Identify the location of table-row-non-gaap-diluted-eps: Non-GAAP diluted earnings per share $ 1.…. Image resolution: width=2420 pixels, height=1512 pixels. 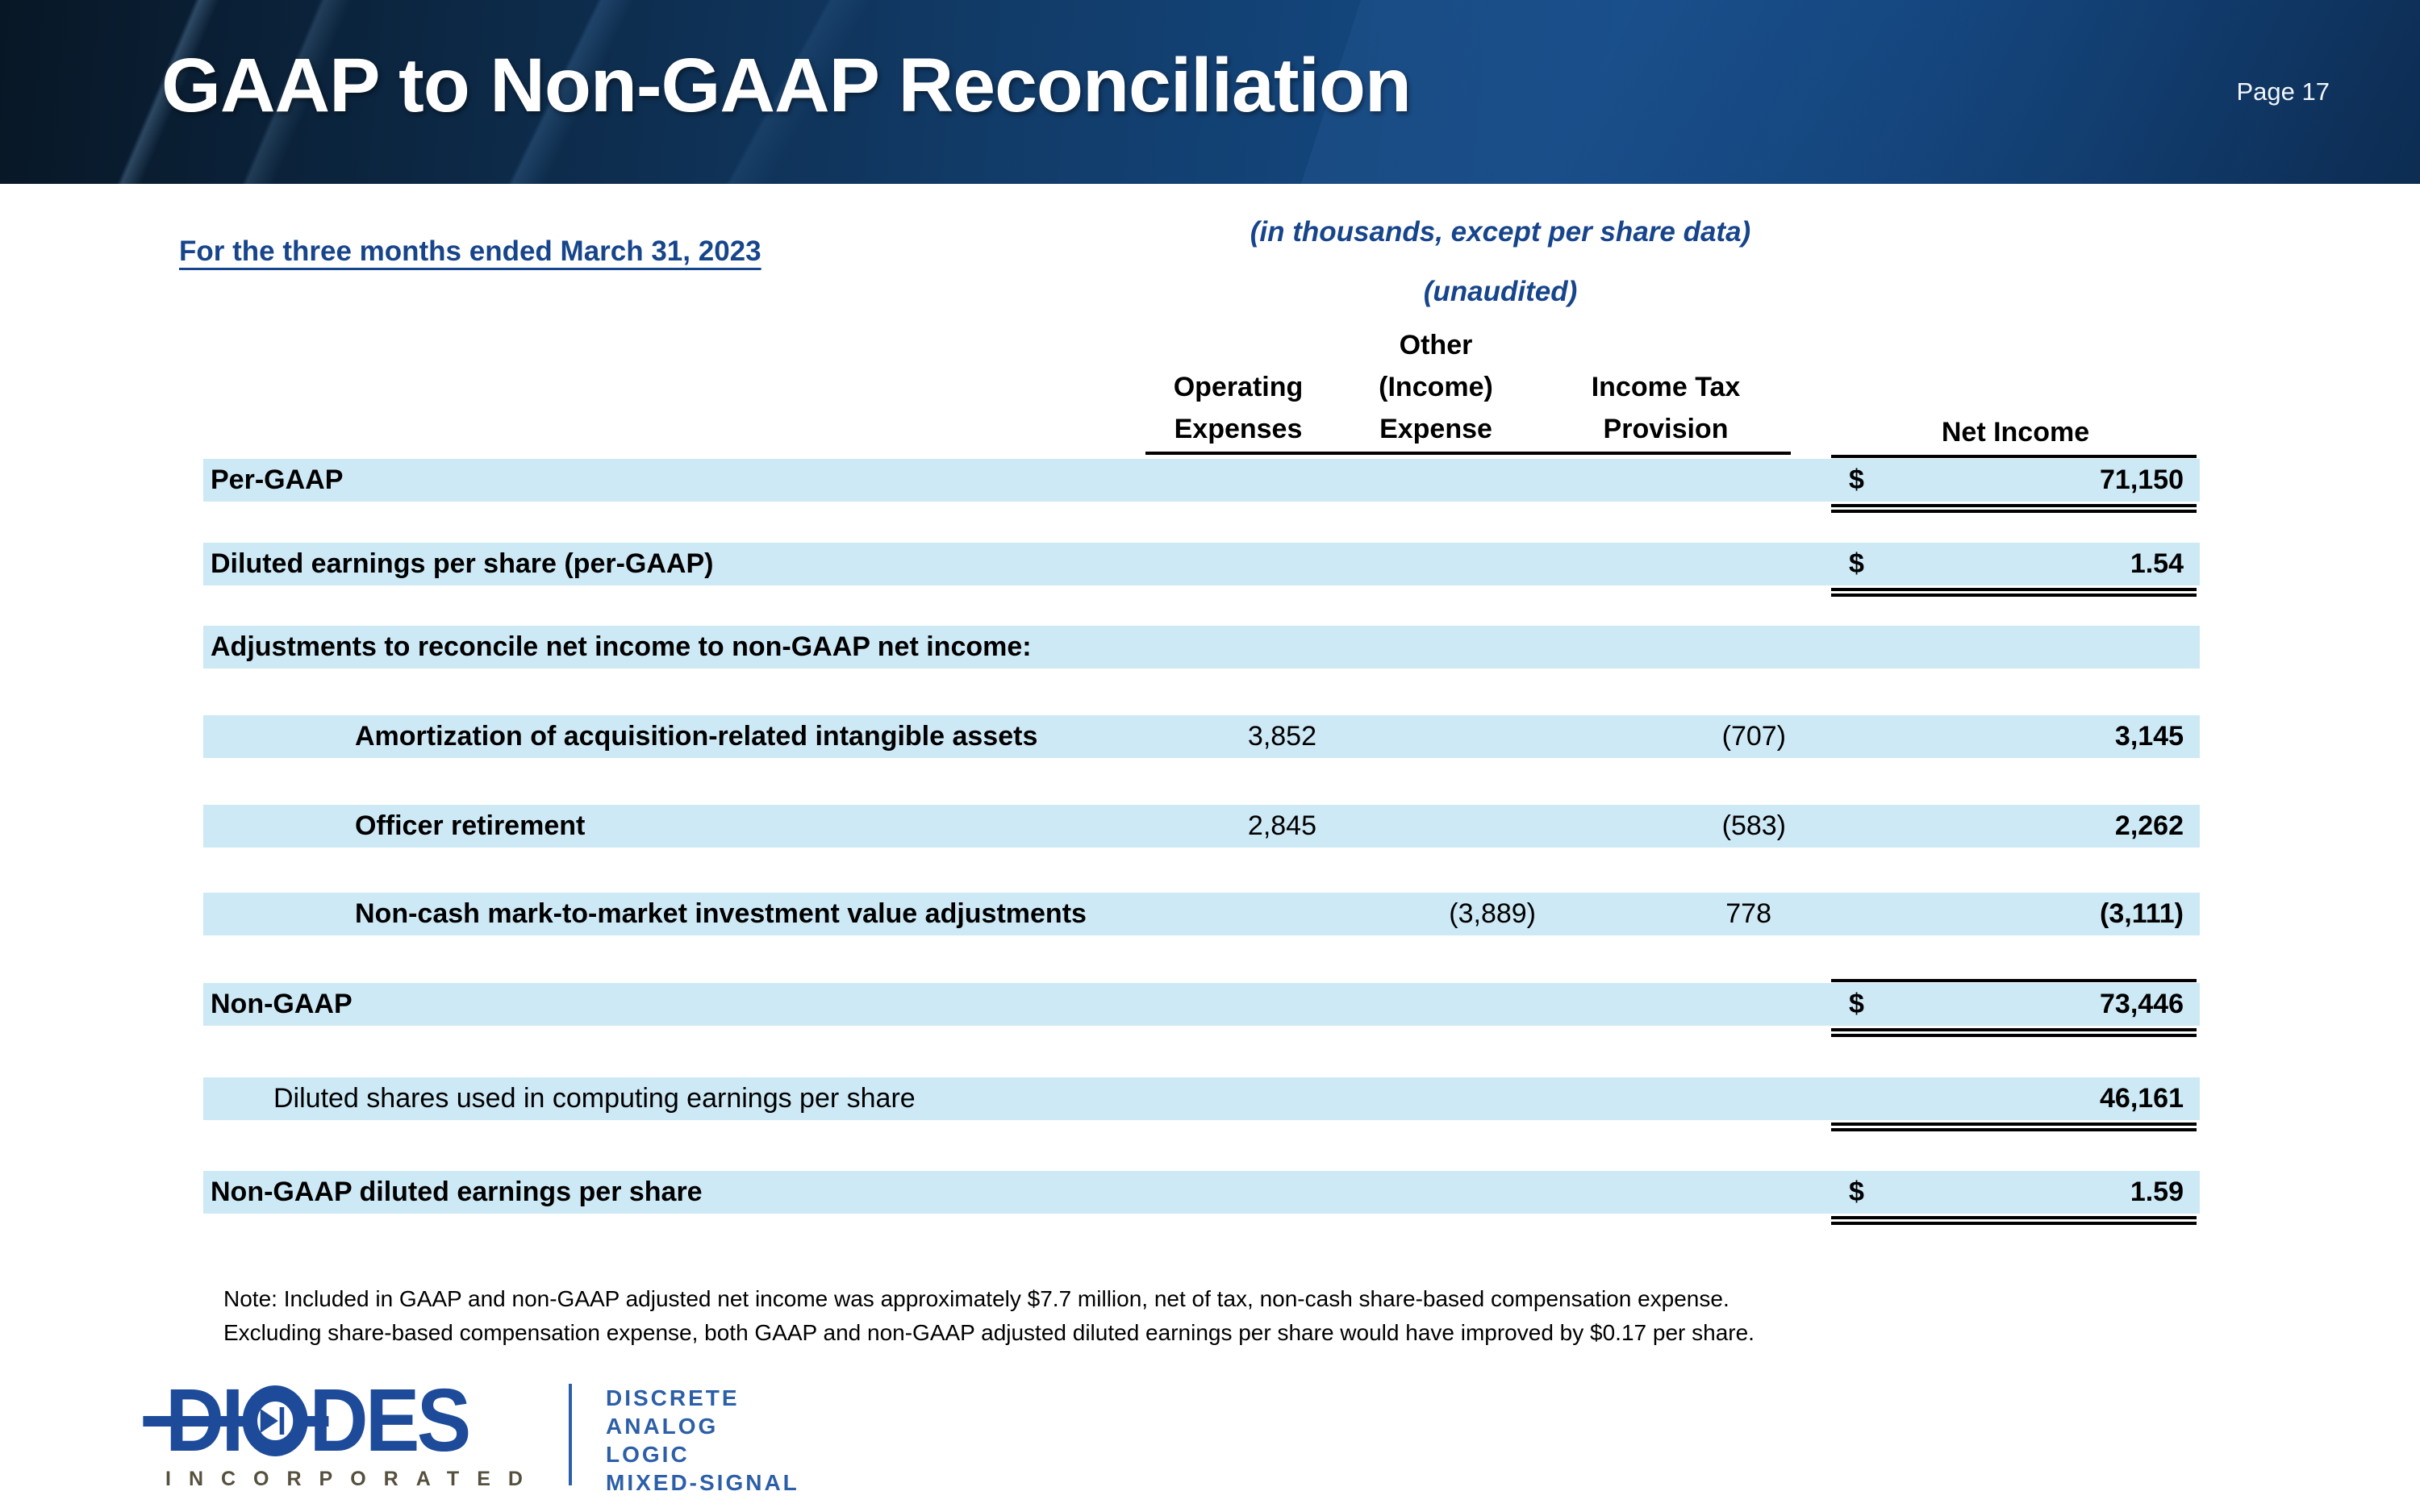
(1202, 1198).